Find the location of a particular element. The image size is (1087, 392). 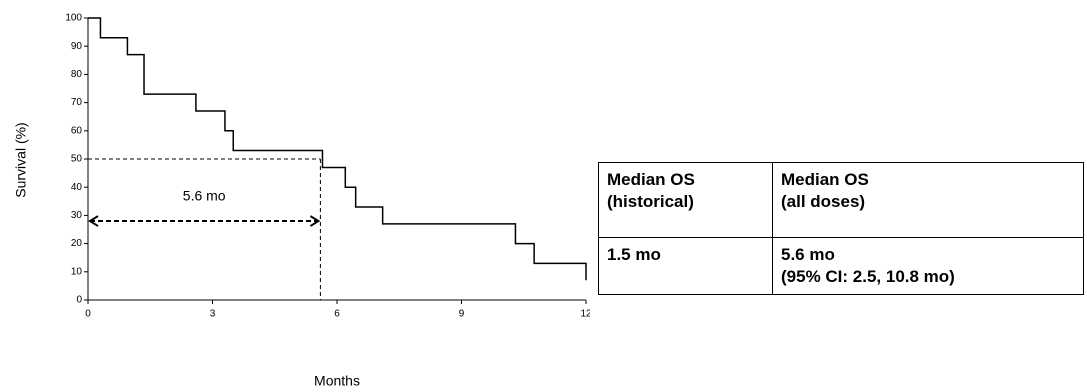

y-tick-label: 40 is located at coordinates (77, 187).